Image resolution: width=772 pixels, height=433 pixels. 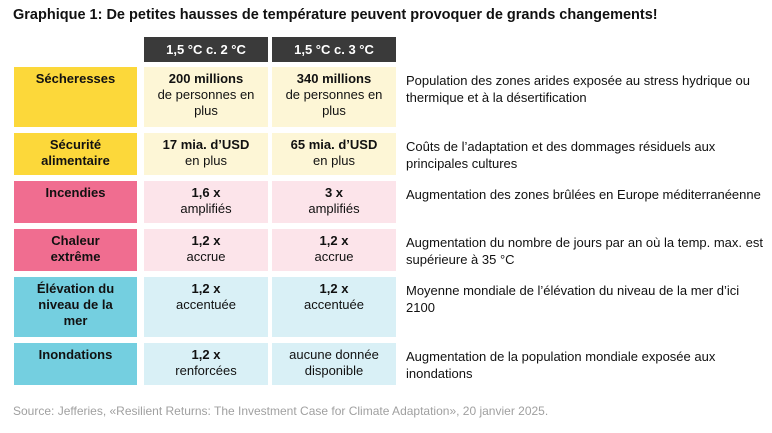 What do you see at coordinates (334, 354) in the screenshot?
I see `cell-value: aucune donnée` at bounding box center [334, 354].